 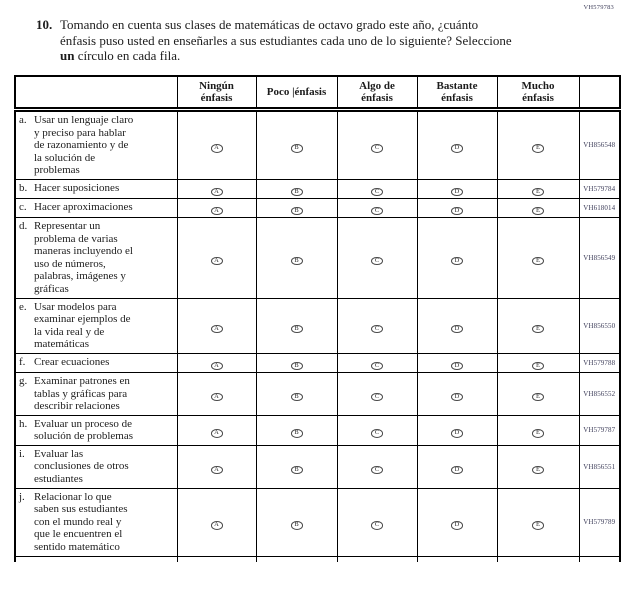 I want to click on item-cell: f. Crear ecuaciones, so click(x=96, y=362).